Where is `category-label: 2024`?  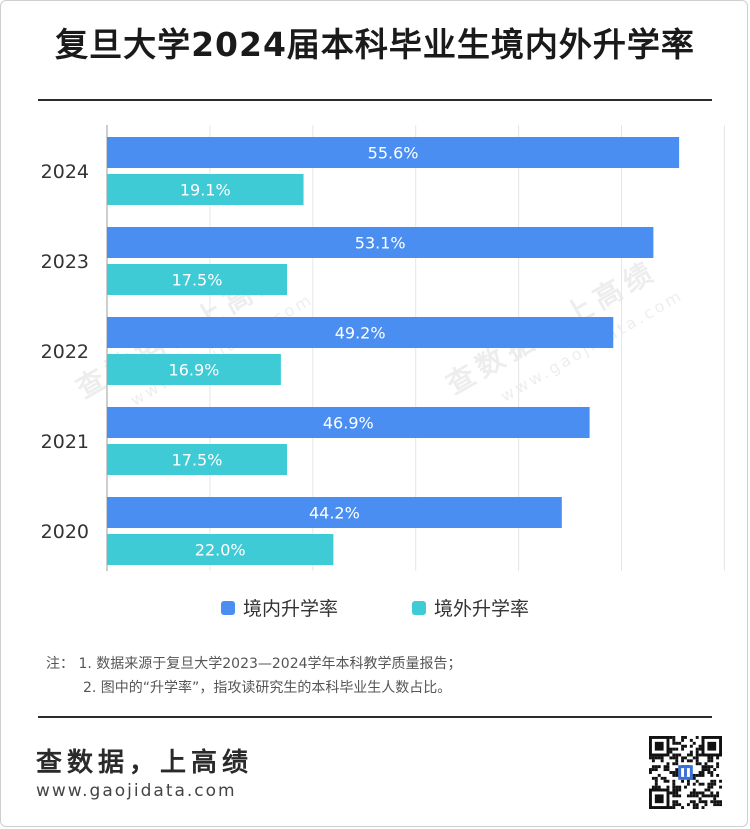
category-label: 2024 is located at coordinates (65, 172).